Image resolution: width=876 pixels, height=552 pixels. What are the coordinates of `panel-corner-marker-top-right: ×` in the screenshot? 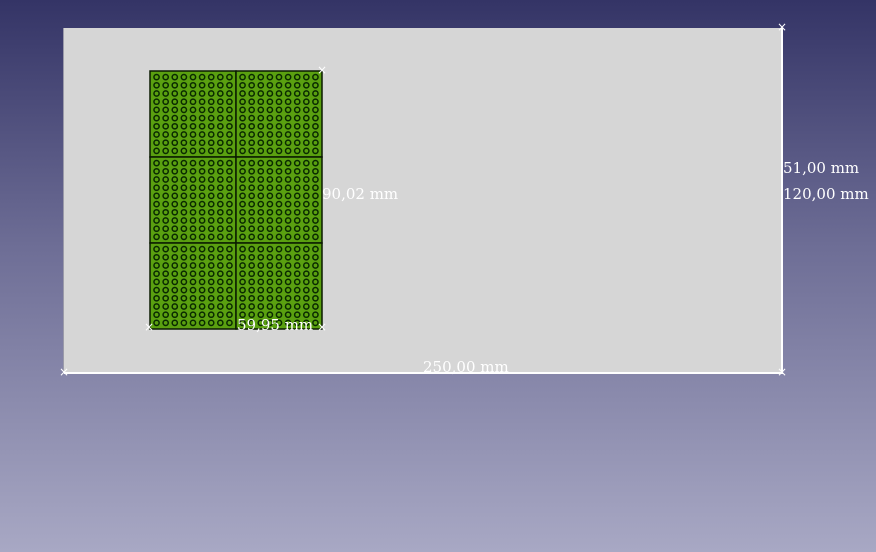 It's located at (322, 70).